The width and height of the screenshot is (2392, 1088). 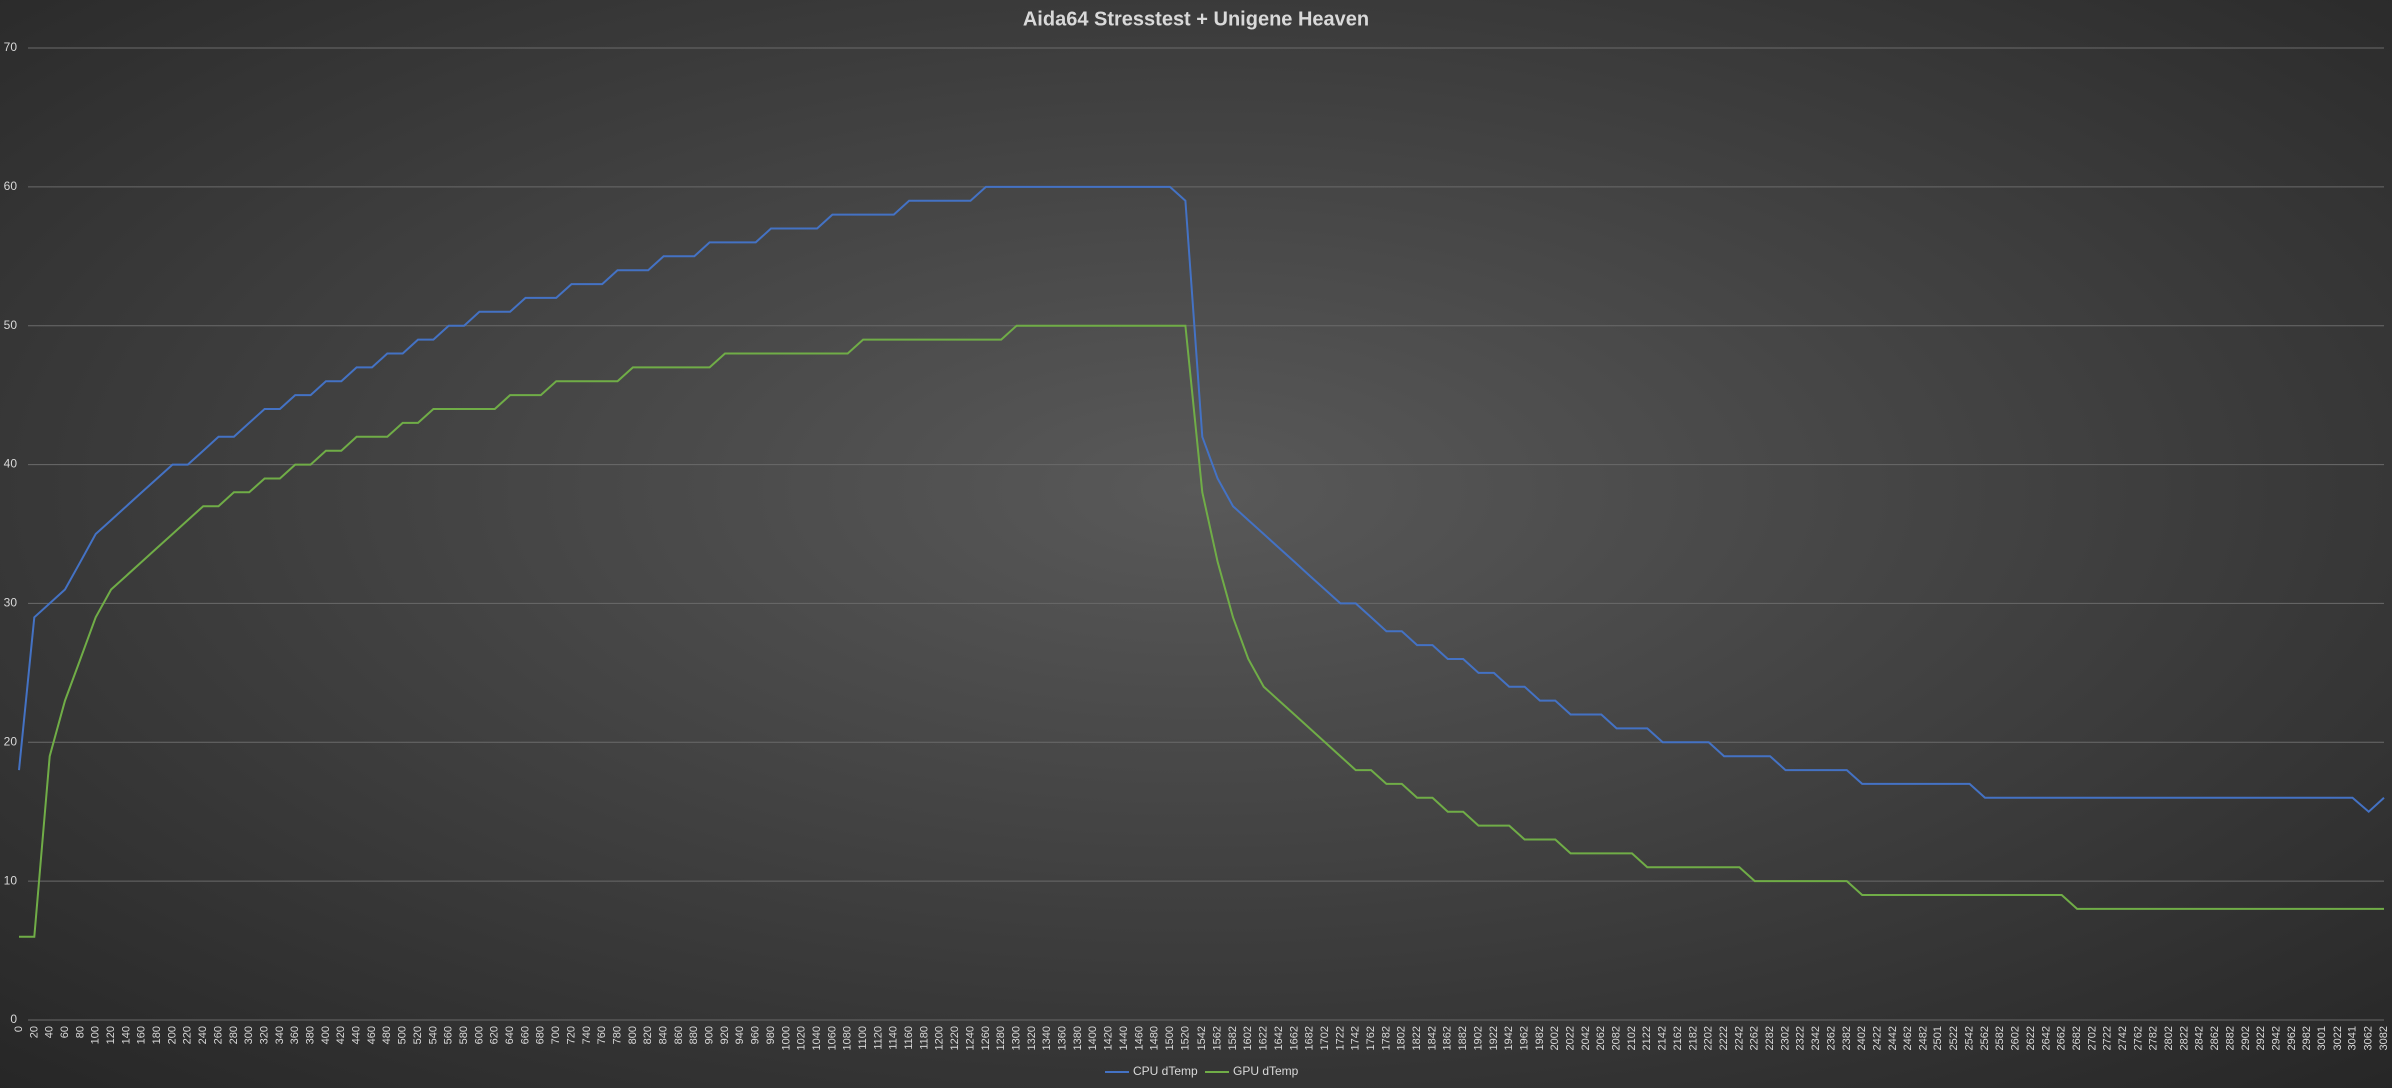 I want to click on x-tick-label: 2302, so click(x=1785, y=1038).